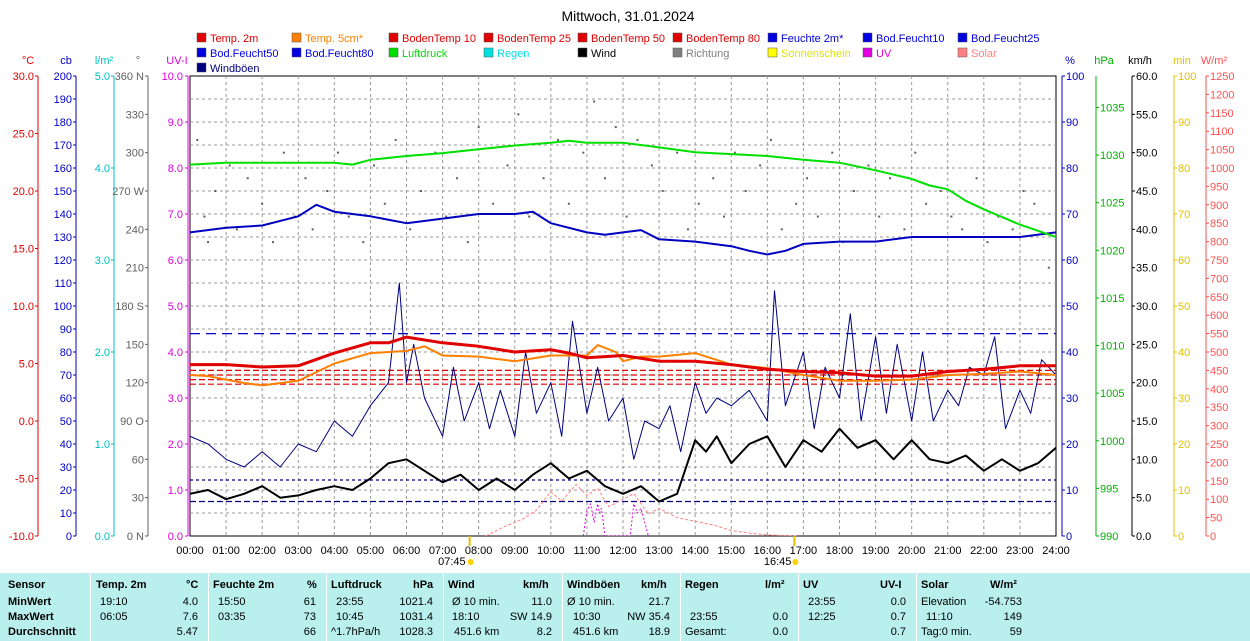  Describe the element at coordinates (135, 115) in the screenshot. I see `axis-tick-dir: 330` at that location.